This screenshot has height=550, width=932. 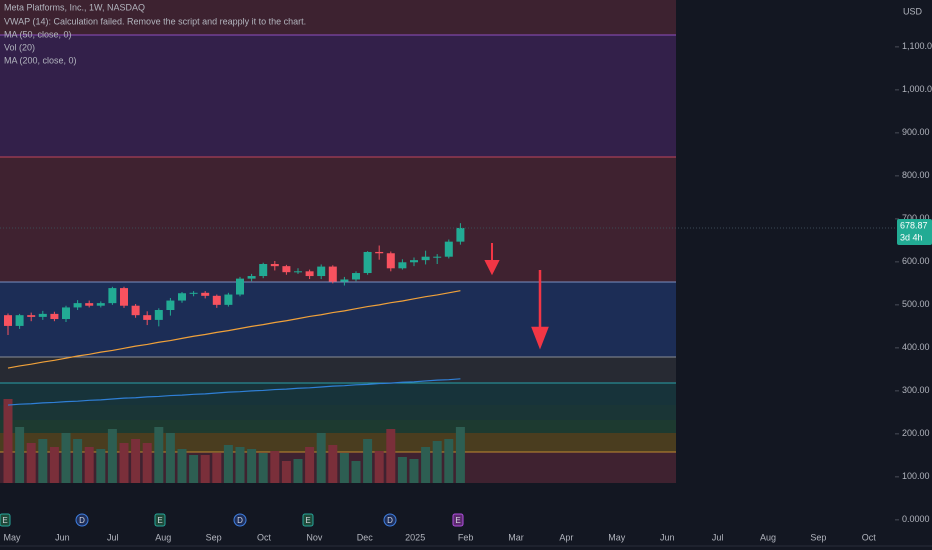 What do you see at coordinates (40, 60) in the screenshot?
I see `legend-item: MA (200, close, 0)` at bounding box center [40, 60].